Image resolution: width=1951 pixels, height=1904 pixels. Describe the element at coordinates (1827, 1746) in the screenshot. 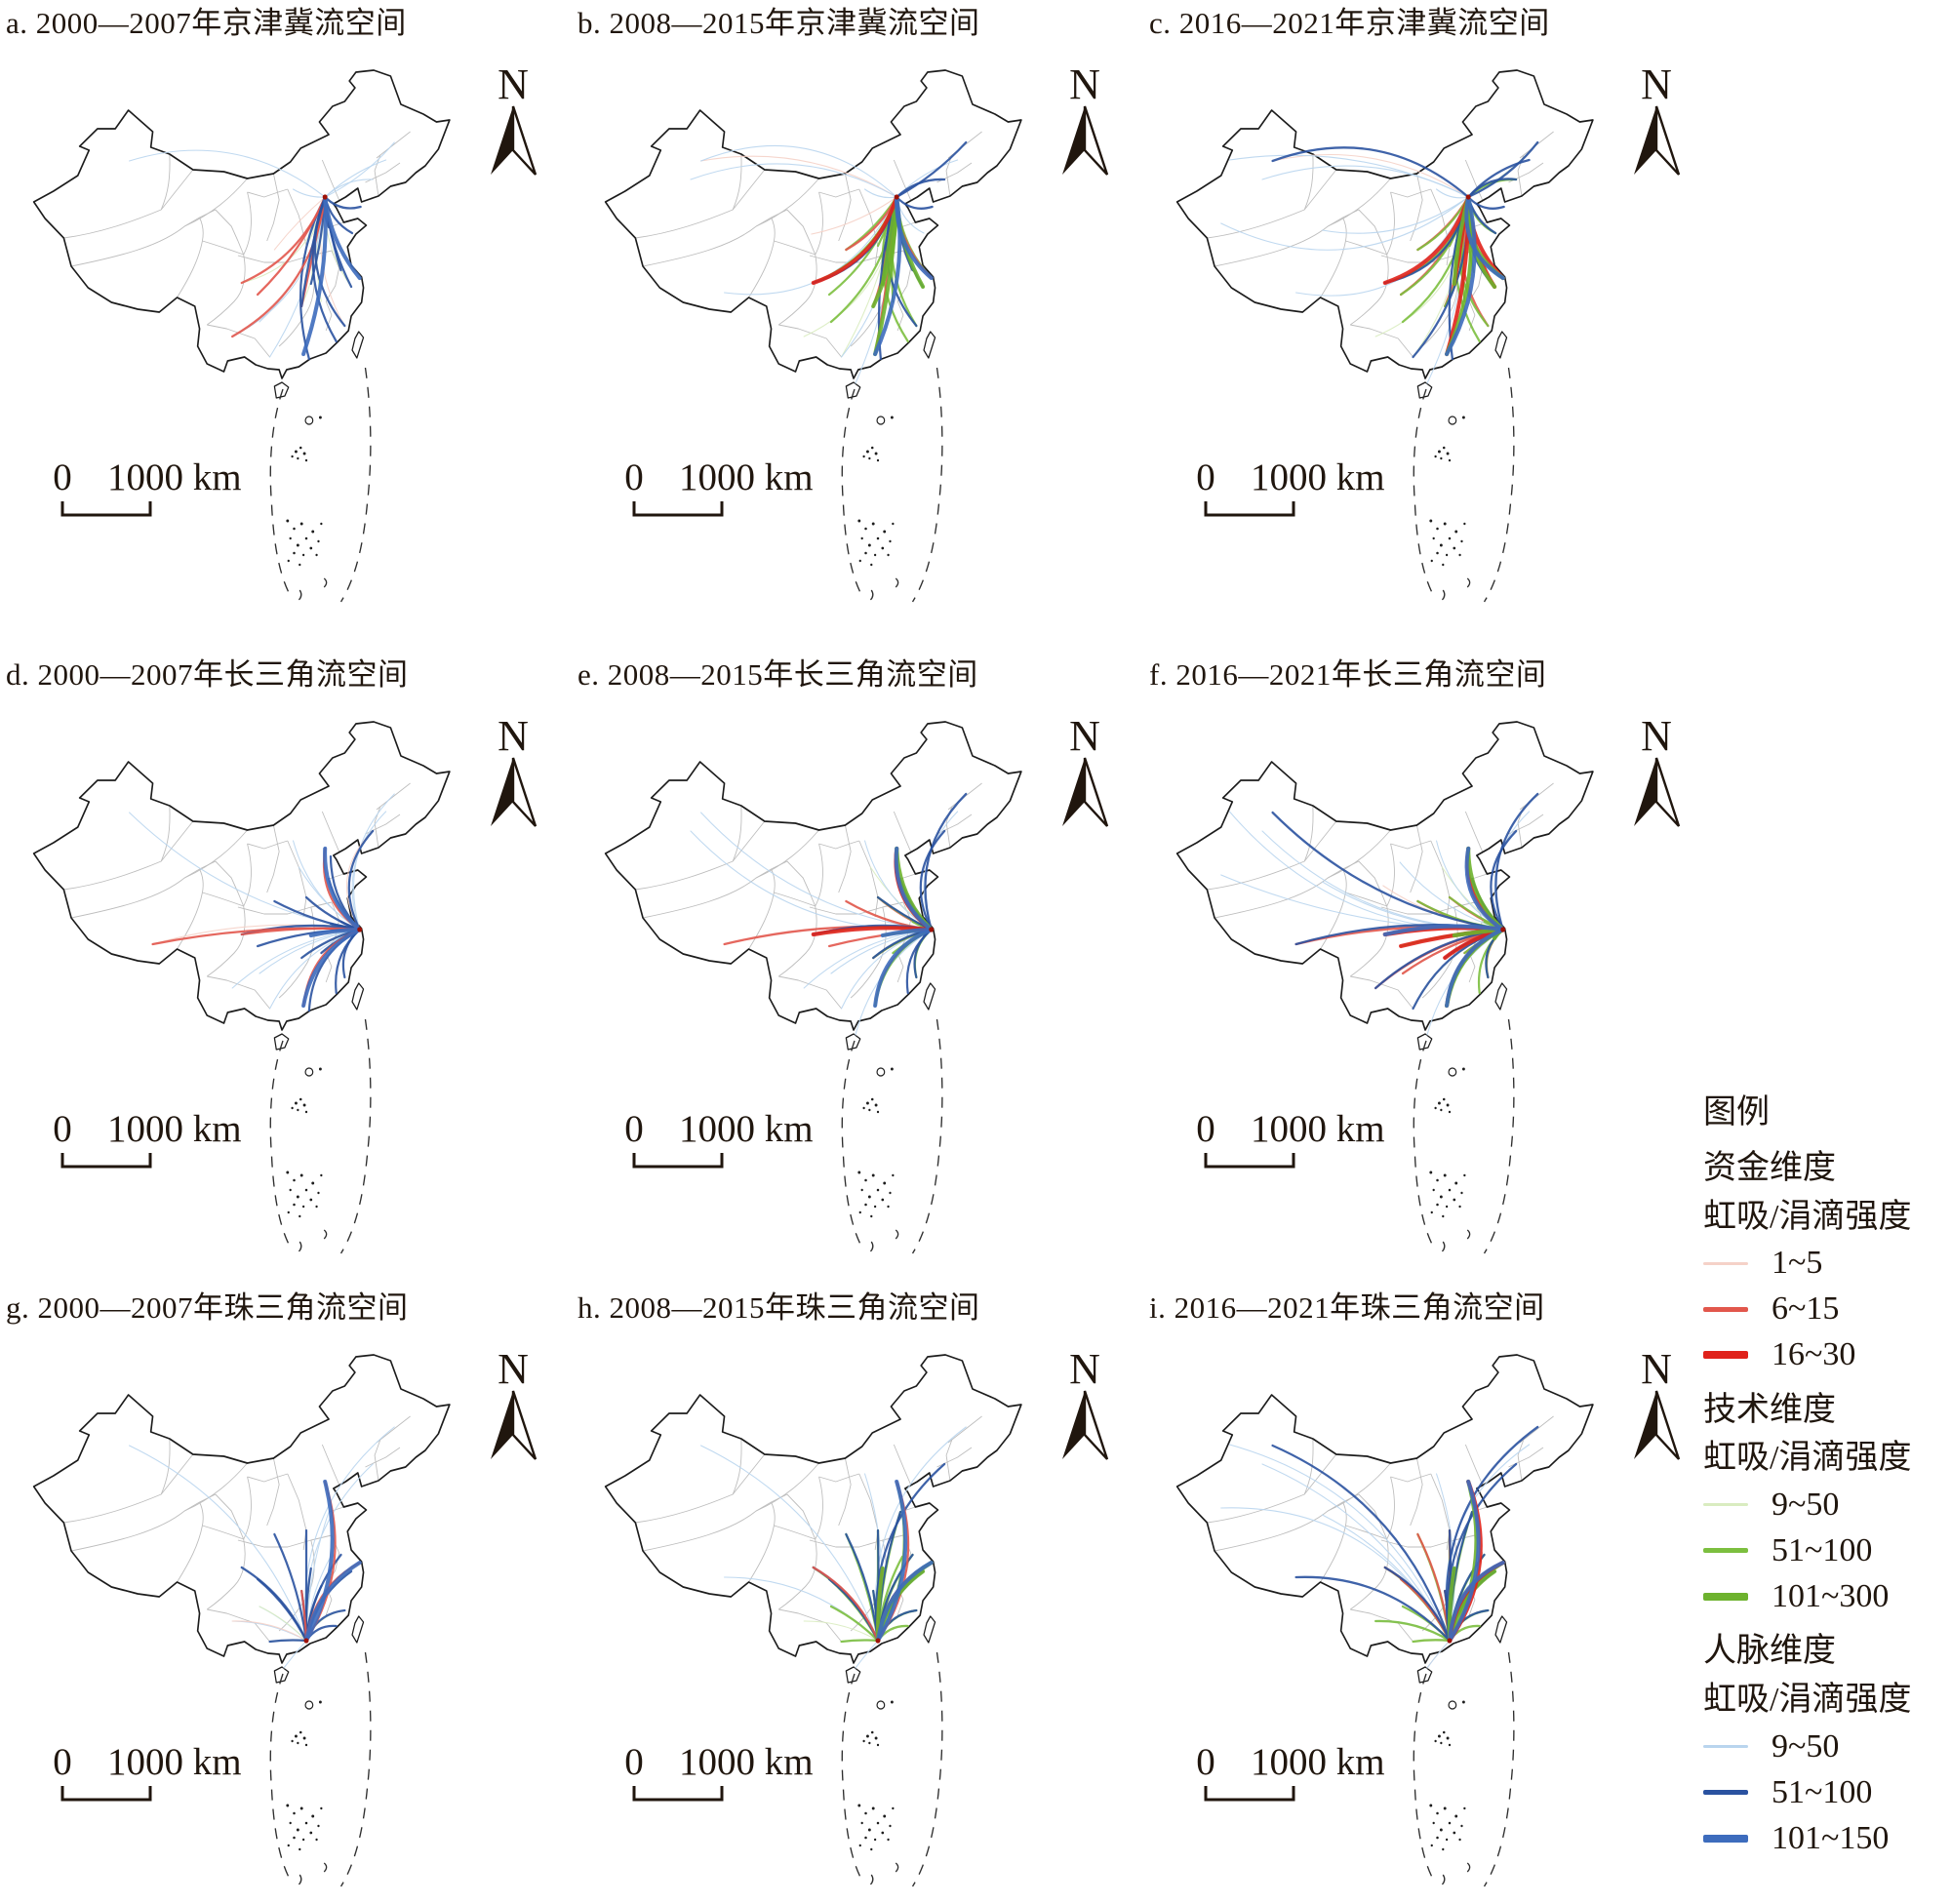

I see `legend-item: 9~50` at that location.